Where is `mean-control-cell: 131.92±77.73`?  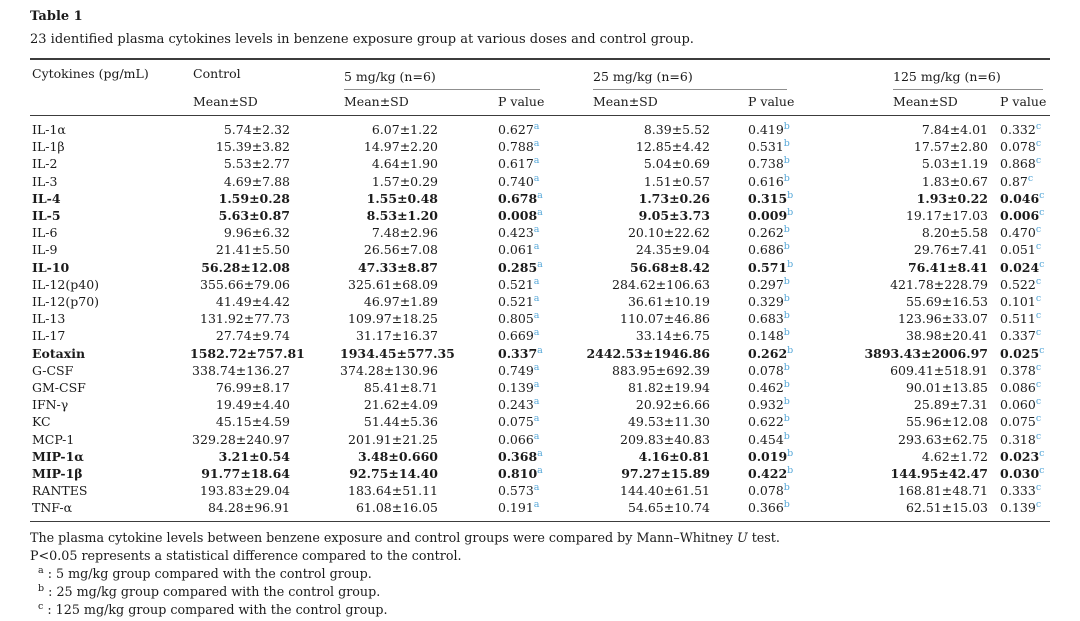 mean-control-cell: 131.92±77.73 is located at coordinates (245, 319).